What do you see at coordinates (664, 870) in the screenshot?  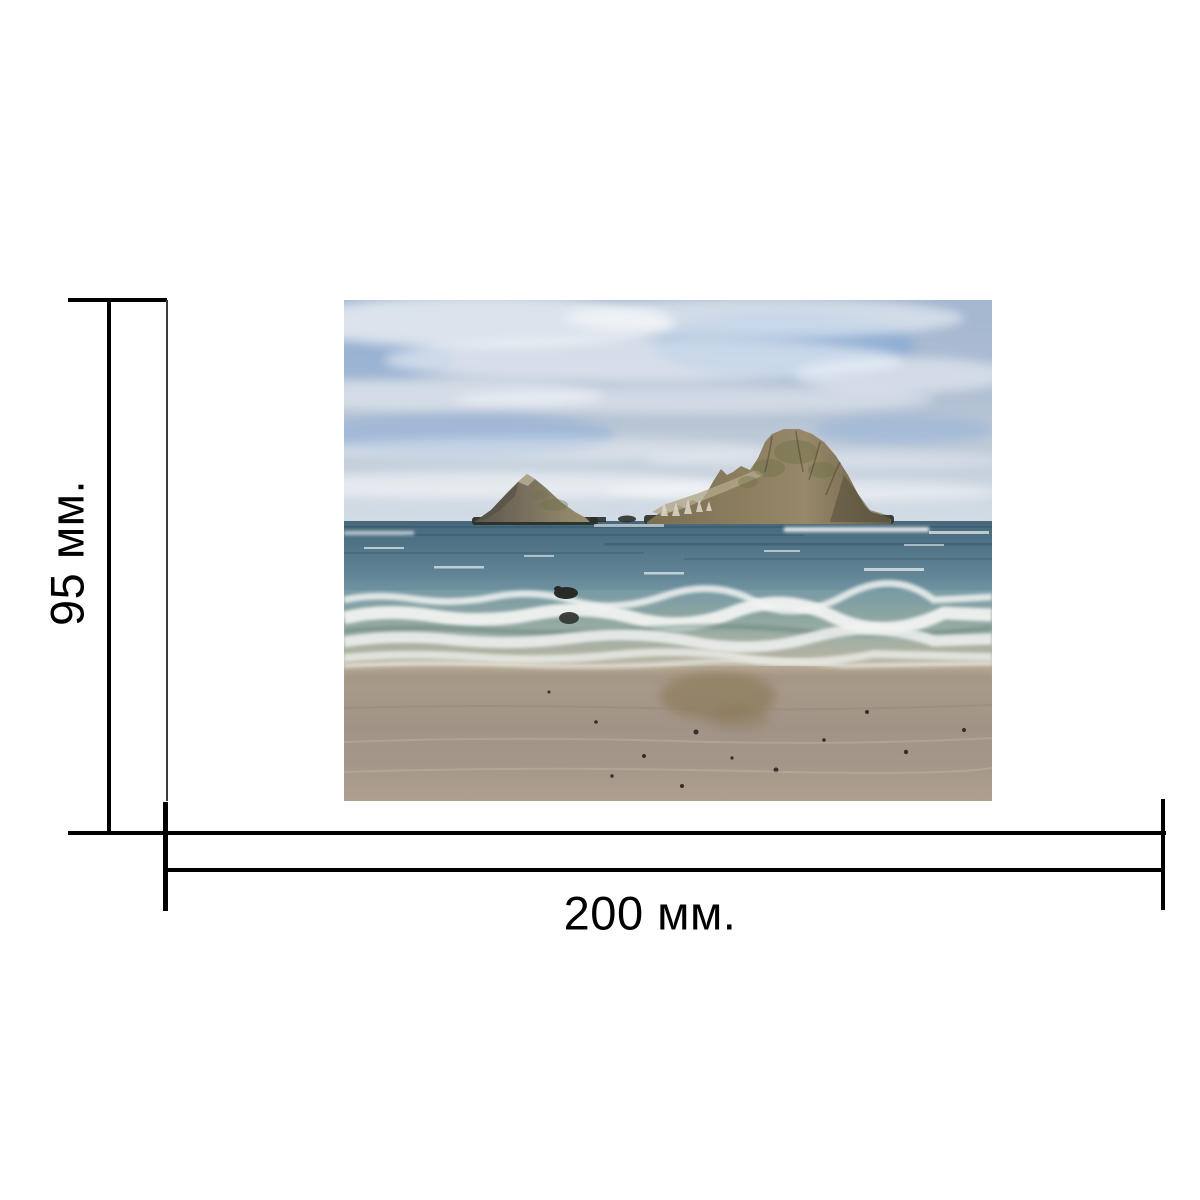 I see `width-dimension-line` at bounding box center [664, 870].